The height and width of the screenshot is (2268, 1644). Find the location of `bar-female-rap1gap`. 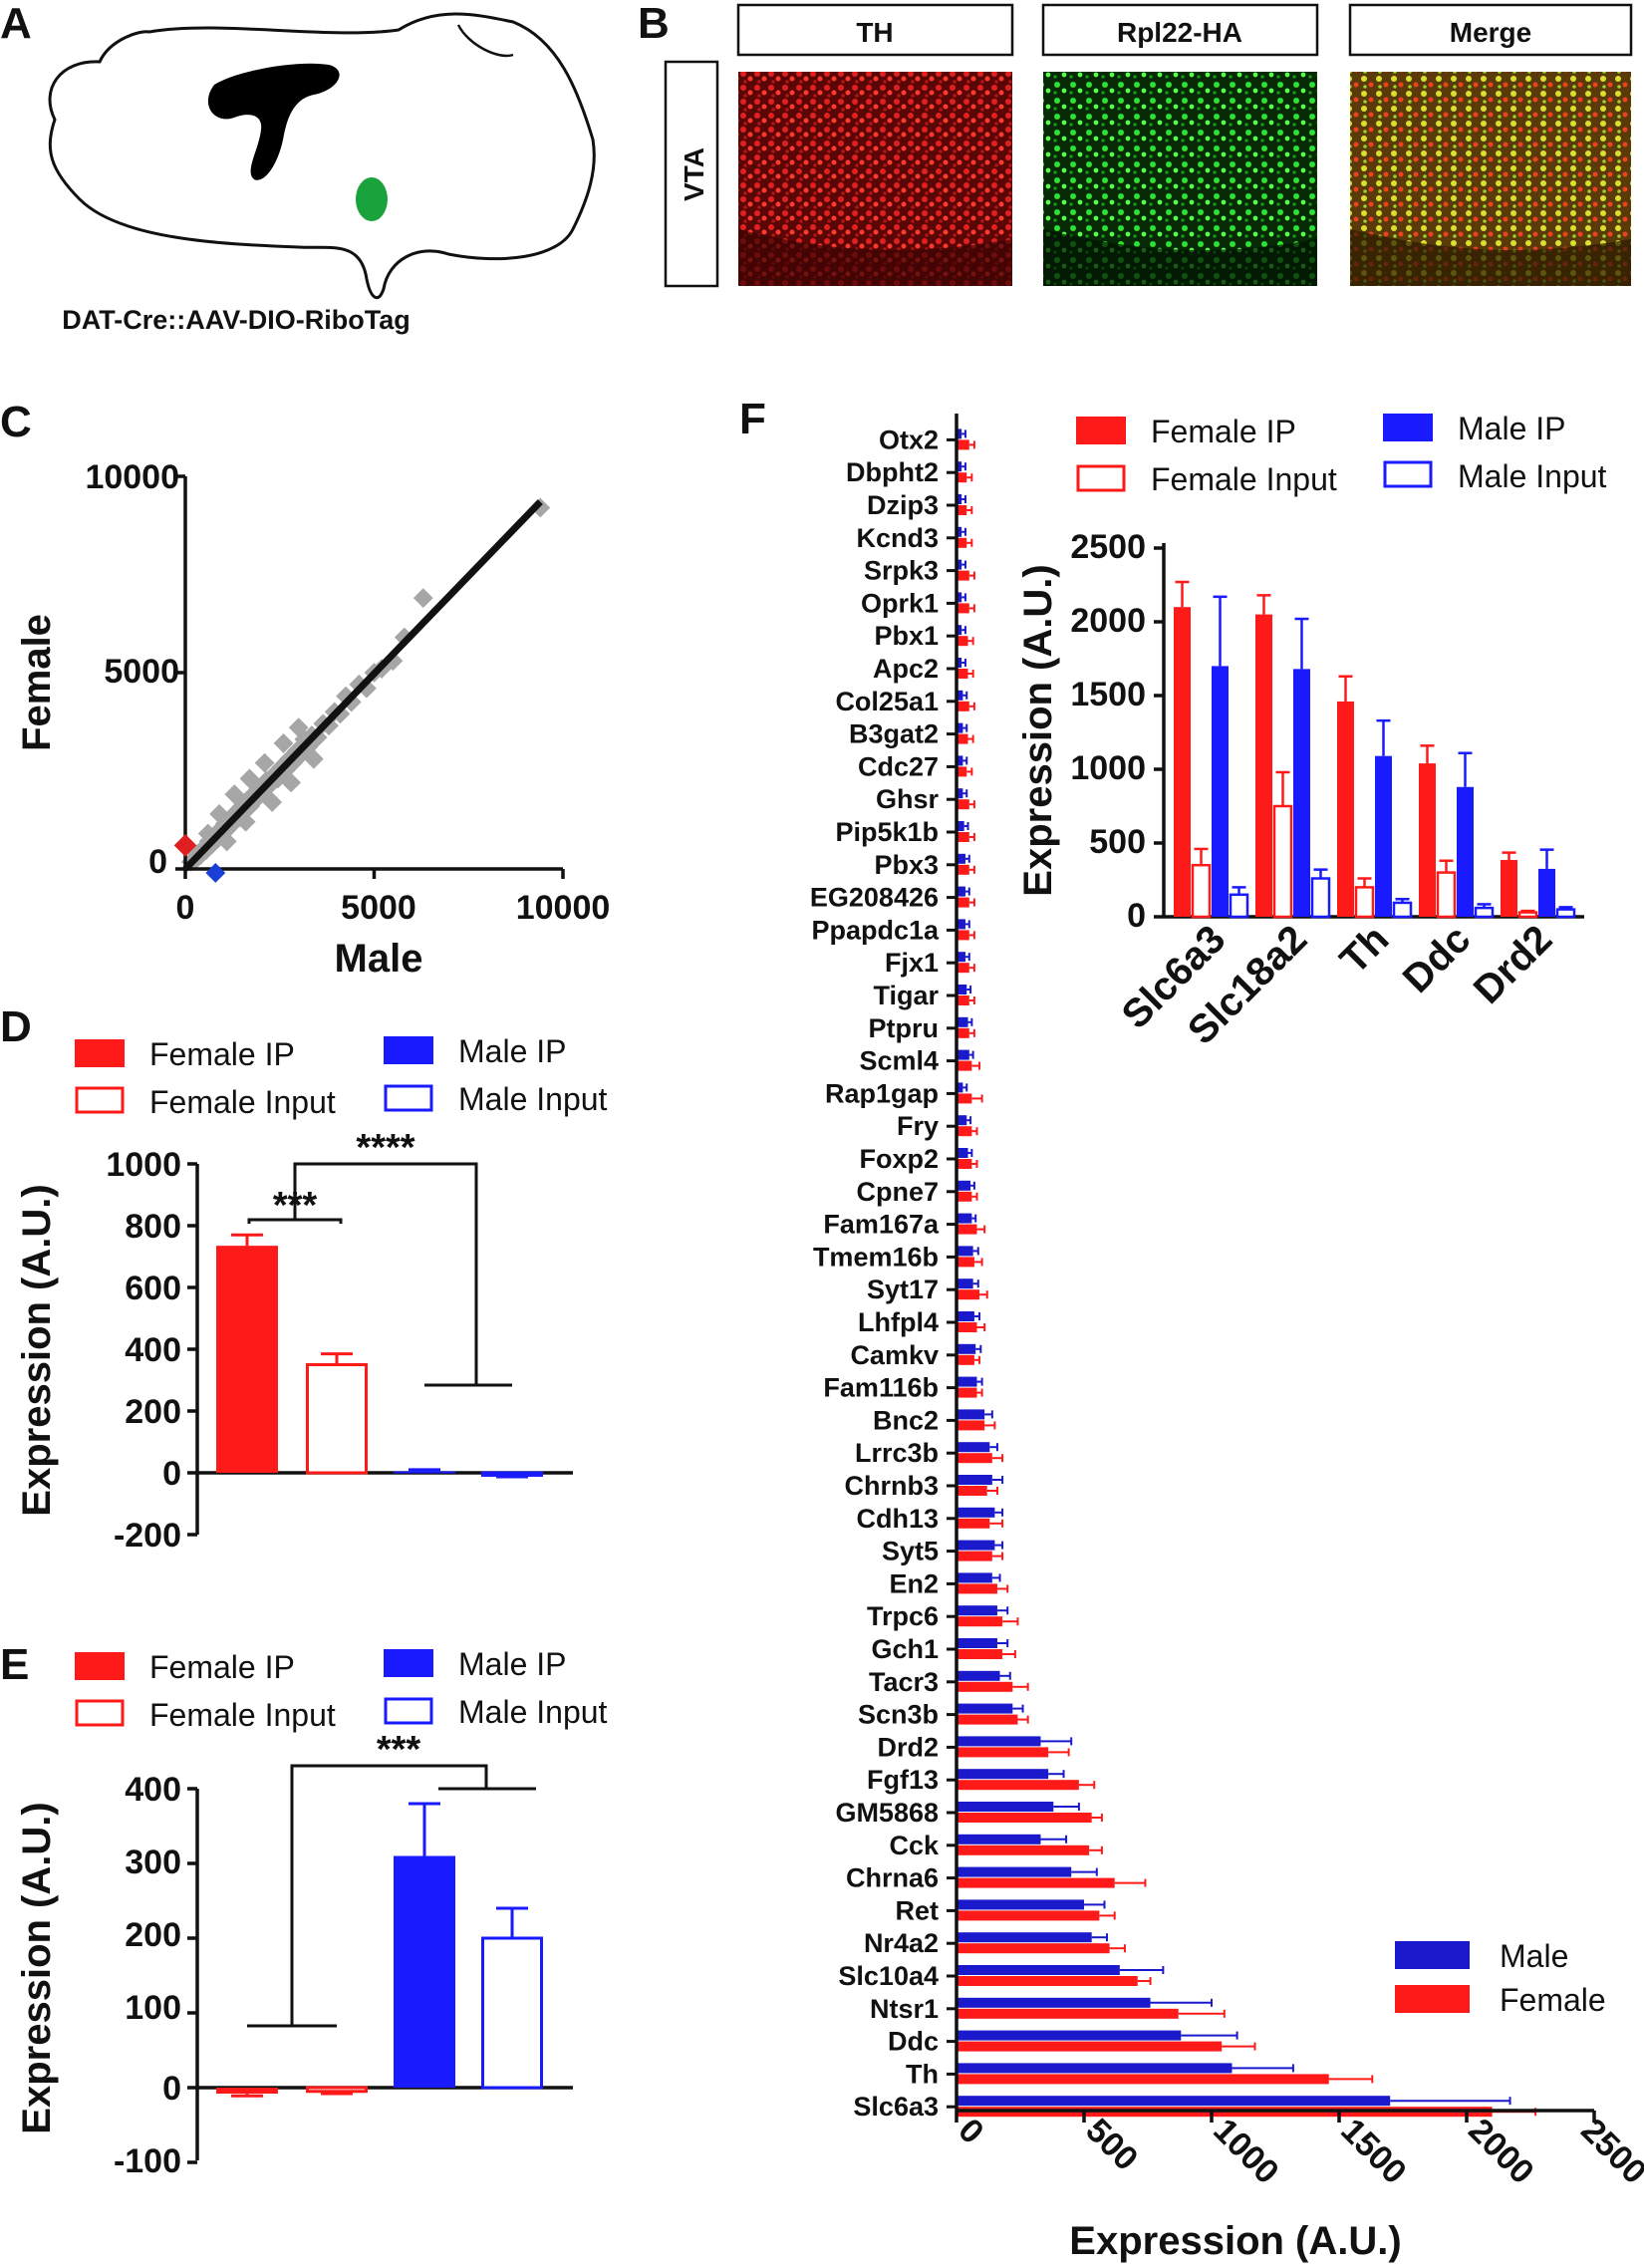

bar-female-rap1gap is located at coordinates (964, 1098).